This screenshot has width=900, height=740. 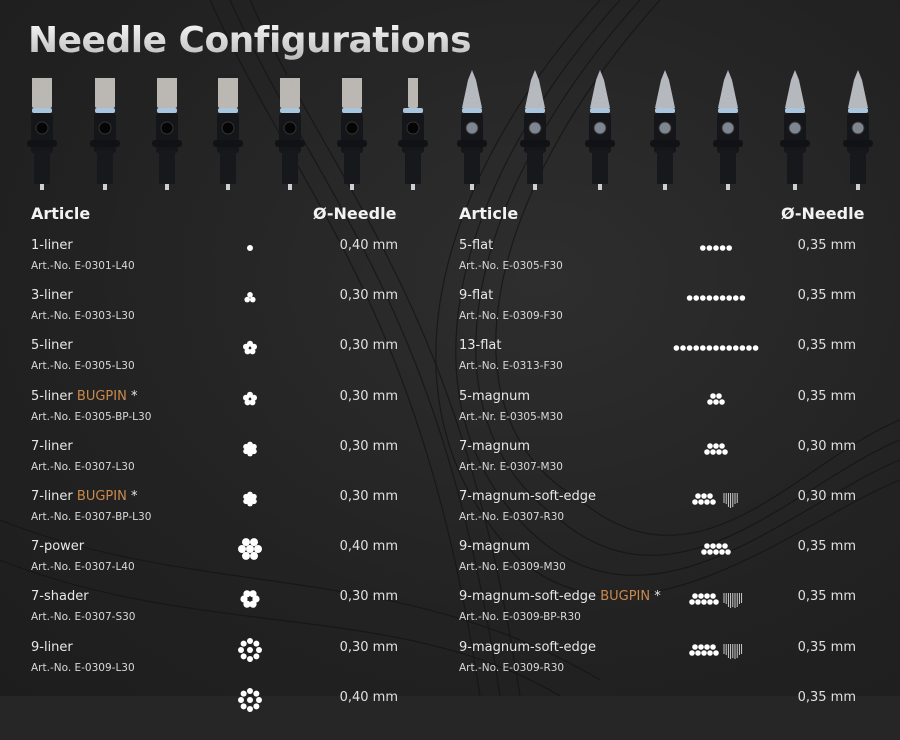 What do you see at coordinates (52, 346) in the screenshot?
I see `article-name-text: 5-liner` at bounding box center [52, 346].